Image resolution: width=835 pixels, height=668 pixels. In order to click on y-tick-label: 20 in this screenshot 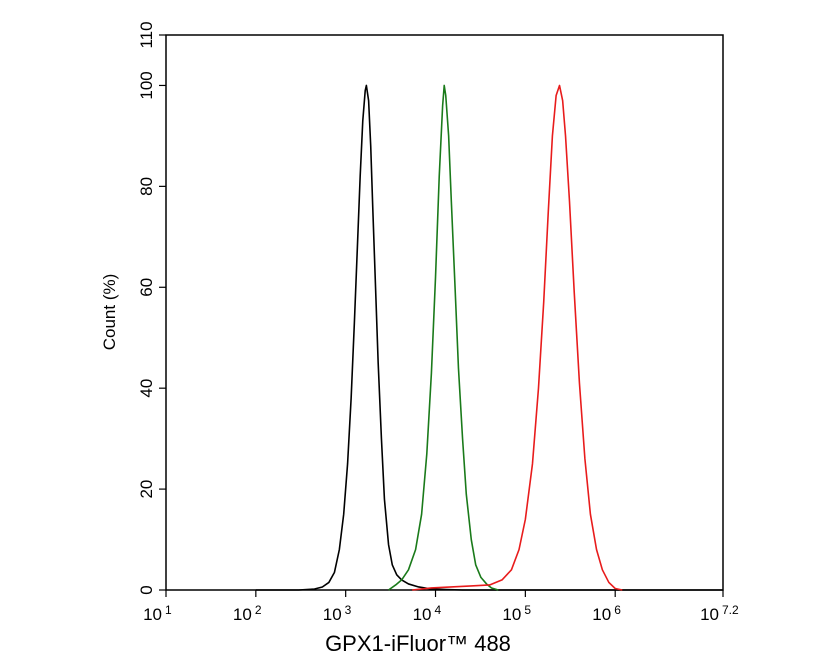, I will do `click(146, 489)`.